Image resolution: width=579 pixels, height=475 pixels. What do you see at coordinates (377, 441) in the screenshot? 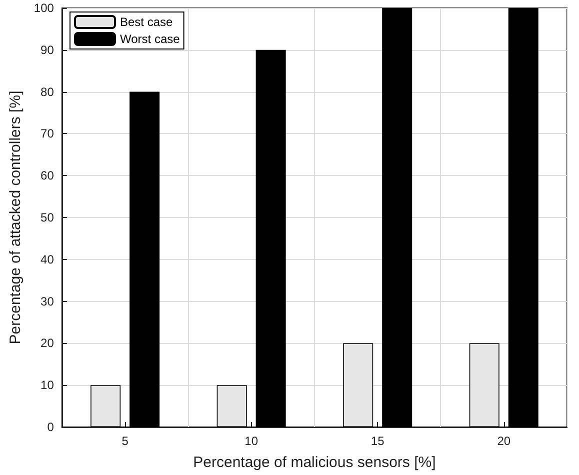
I see `x-tick-label: 15` at bounding box center [377, 441].